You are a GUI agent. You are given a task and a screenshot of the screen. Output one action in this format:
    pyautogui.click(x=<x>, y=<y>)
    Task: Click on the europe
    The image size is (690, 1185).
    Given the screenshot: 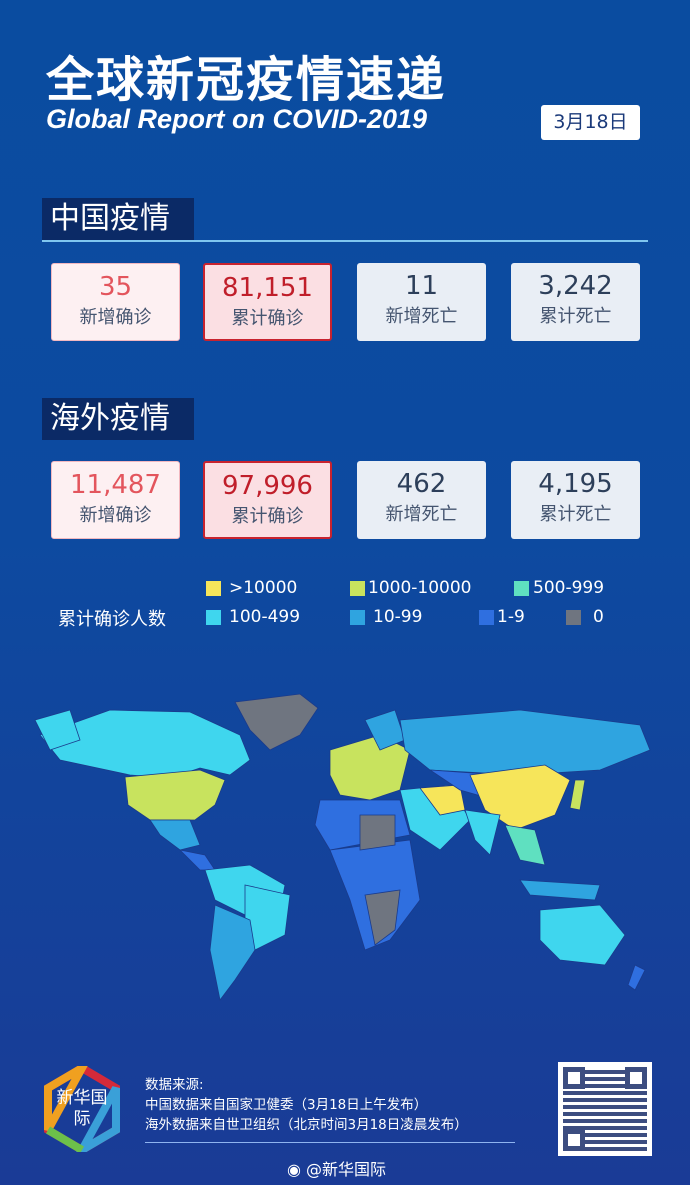 What is the action you would take?
    pyautogui.click(x=370, y=767)
    